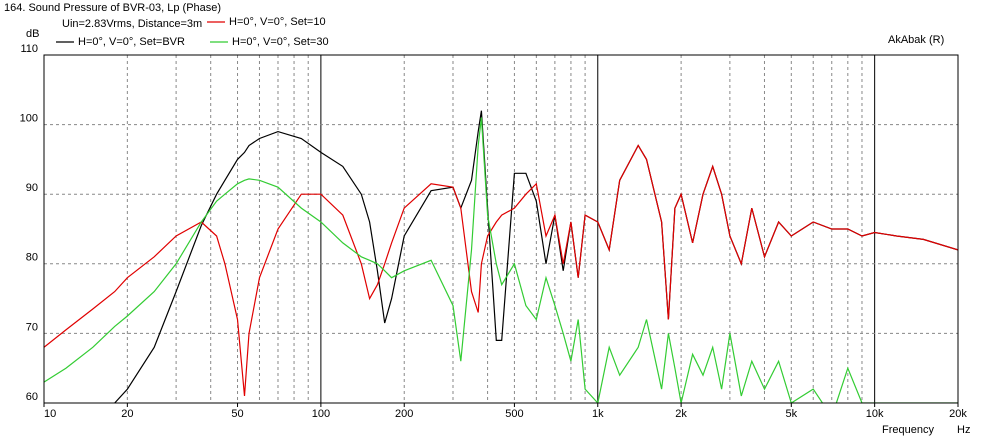  Describe the element at coordinates (280, 42) in the screenshot. I see `legend-label: H=0°, V=0°, Set=30` at that location.